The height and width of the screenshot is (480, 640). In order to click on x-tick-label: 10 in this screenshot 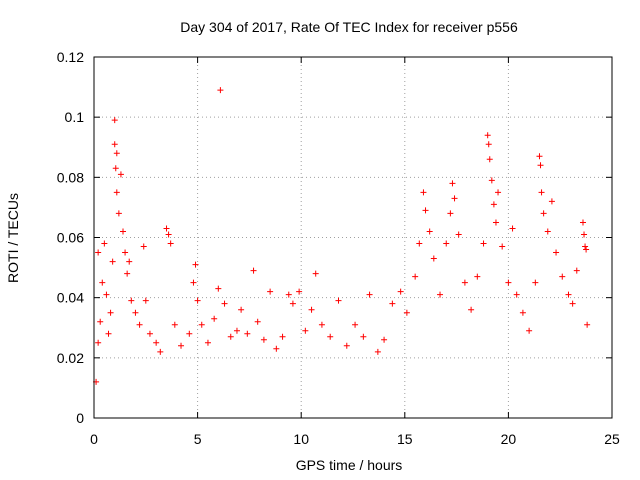, I will do `click(301, 439)`.